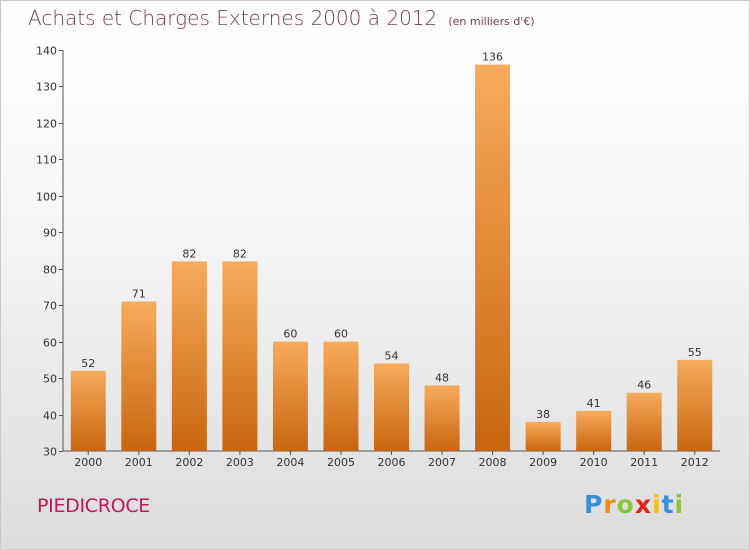  What do you see at coordinates (46, 51) in the screenshot?
I see `y-tick-label: 140` at bounding box center [46, 51].